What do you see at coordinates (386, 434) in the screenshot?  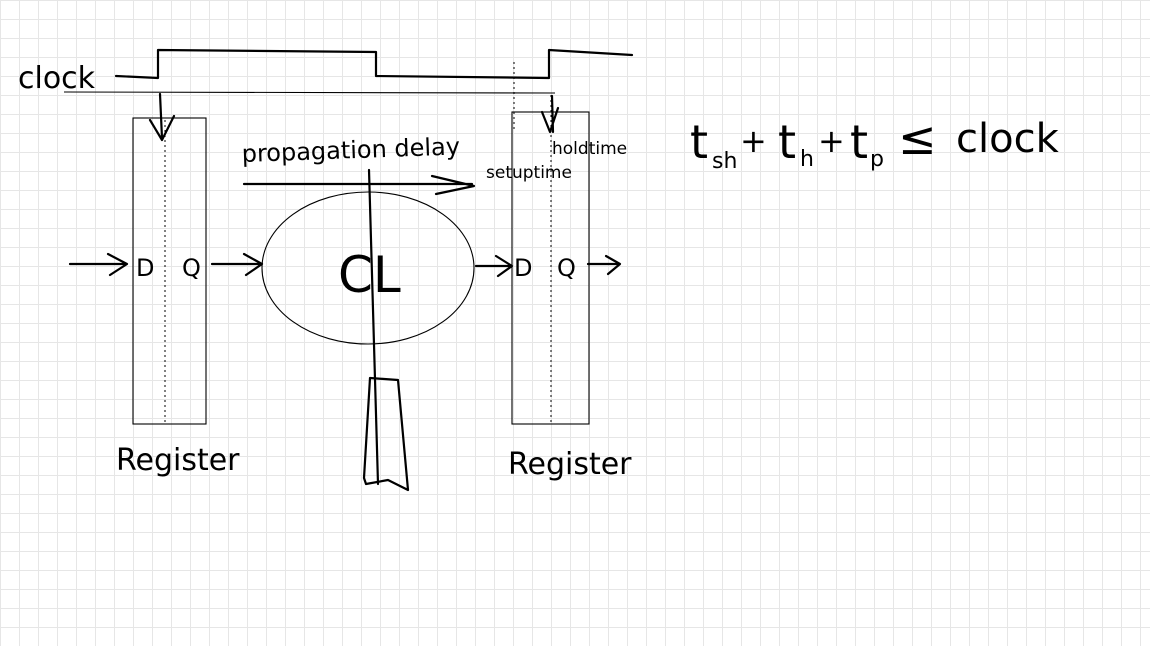 I see `timing-marker-bottom` at bounding box center [386, 434].